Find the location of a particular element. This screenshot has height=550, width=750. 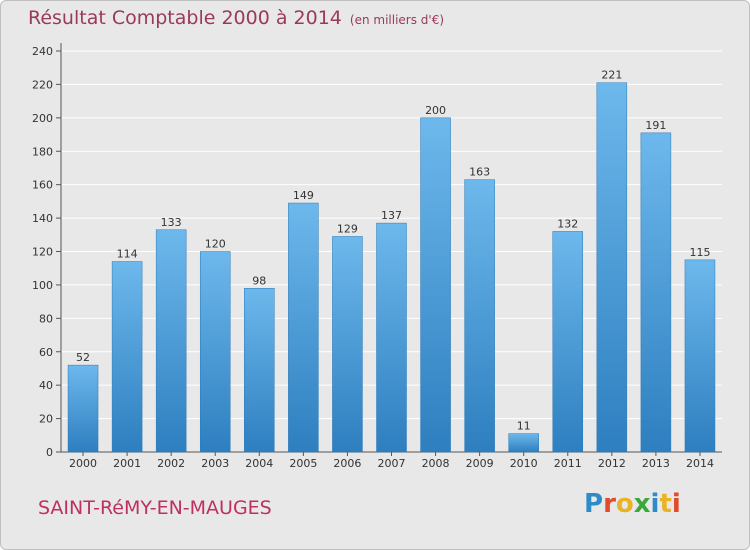

y-tick-label: 180 is located at coordinates (42, 151).